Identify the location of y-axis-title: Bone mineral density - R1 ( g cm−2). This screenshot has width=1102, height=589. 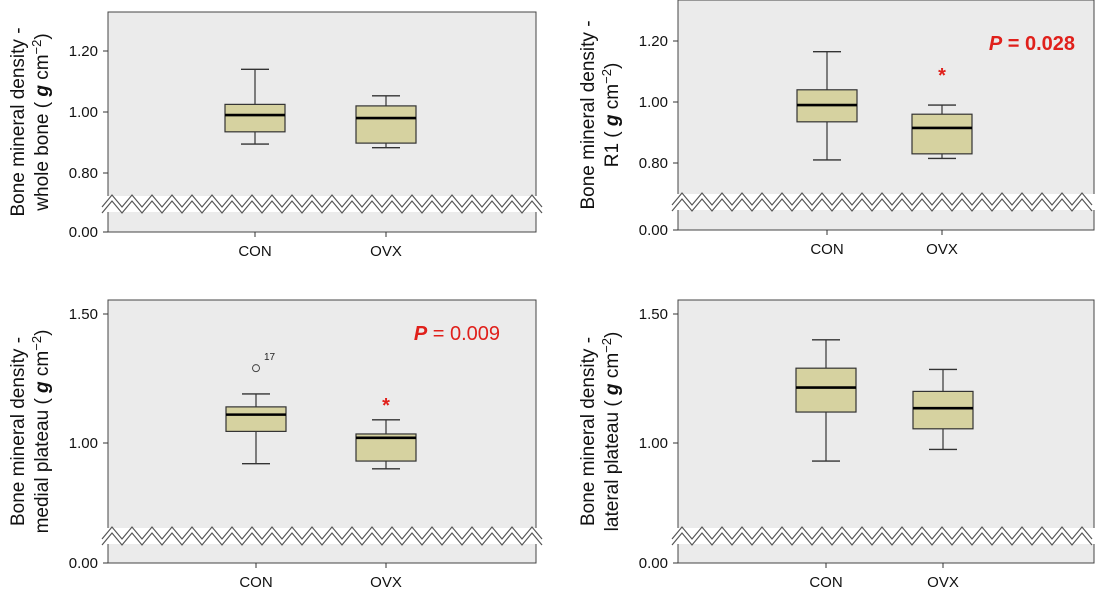
(600, 114).